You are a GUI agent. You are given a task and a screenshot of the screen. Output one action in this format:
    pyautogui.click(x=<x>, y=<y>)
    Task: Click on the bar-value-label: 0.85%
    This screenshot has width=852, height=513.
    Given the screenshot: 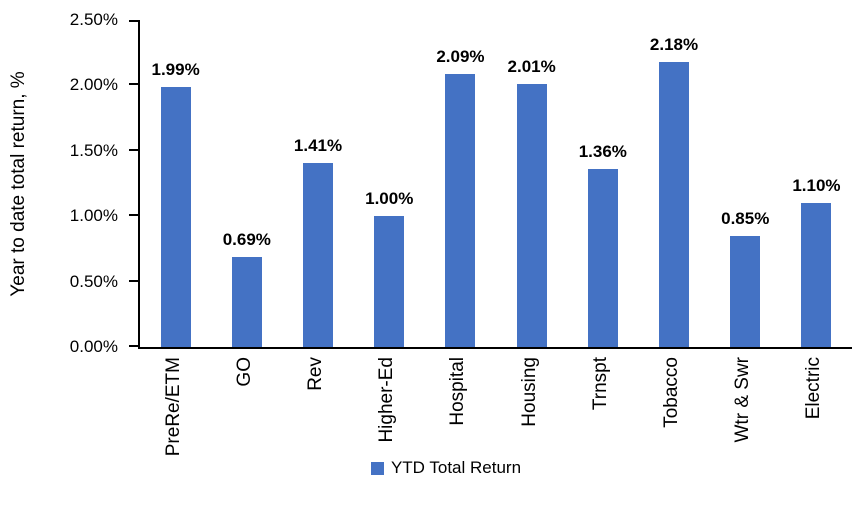 What is the action you would take?
    pyautogui.click(x=745, y=218)
    